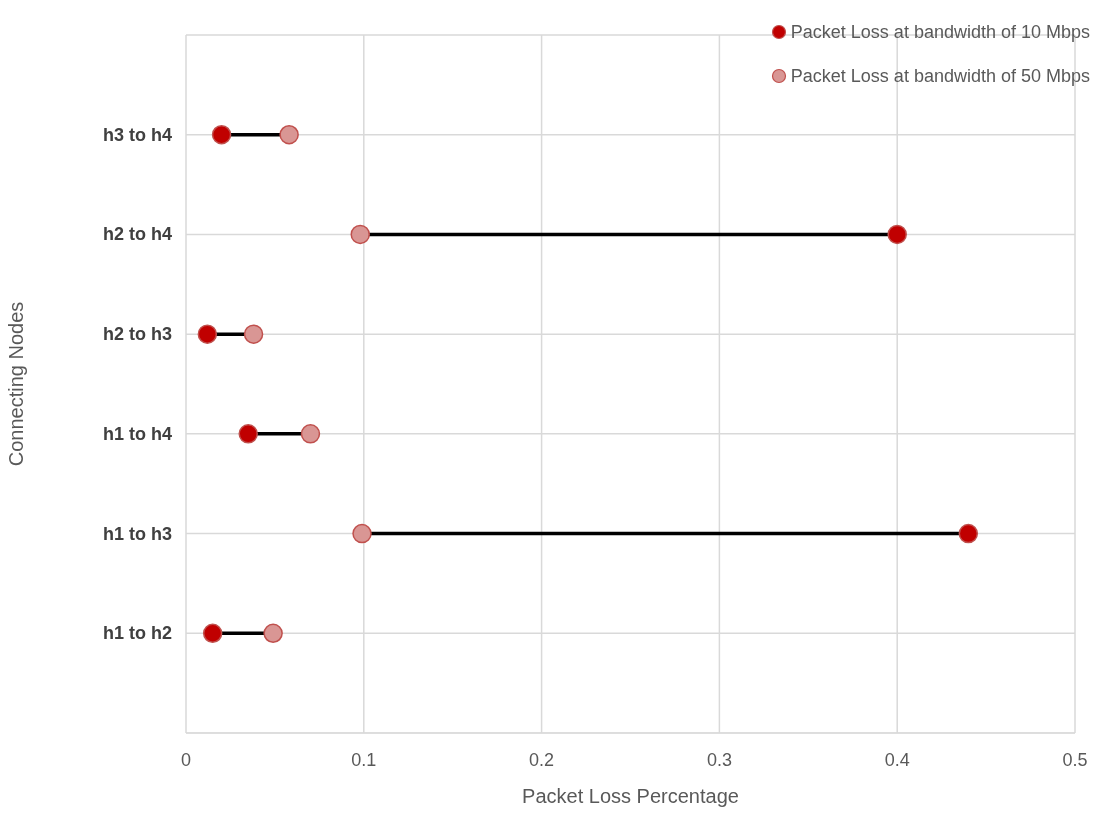 This screenshot has height=820, width=1099. Describe the element at coordinates (137, 134) in the screenshot. I see `y-tick-label: h3 to h4` at that location.